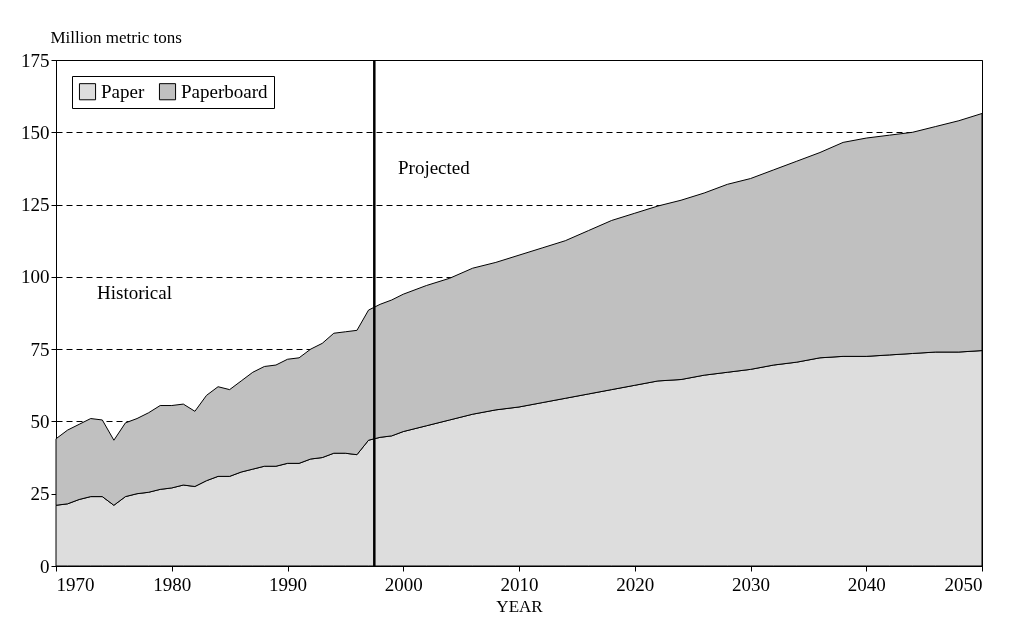 The height and width of the screenshot is (624, 1026). What do you see at coordinates (403, 584) in the screenshot?
I see `x-tick-label: 2000` at bounding box center [403, 584].